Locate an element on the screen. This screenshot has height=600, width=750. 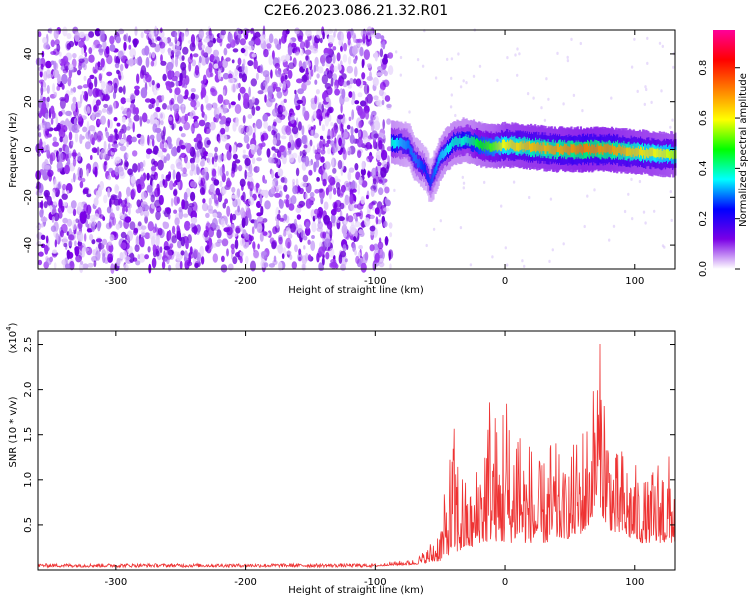
spectrogram-signal-trace is located at coordinates (533, 159).